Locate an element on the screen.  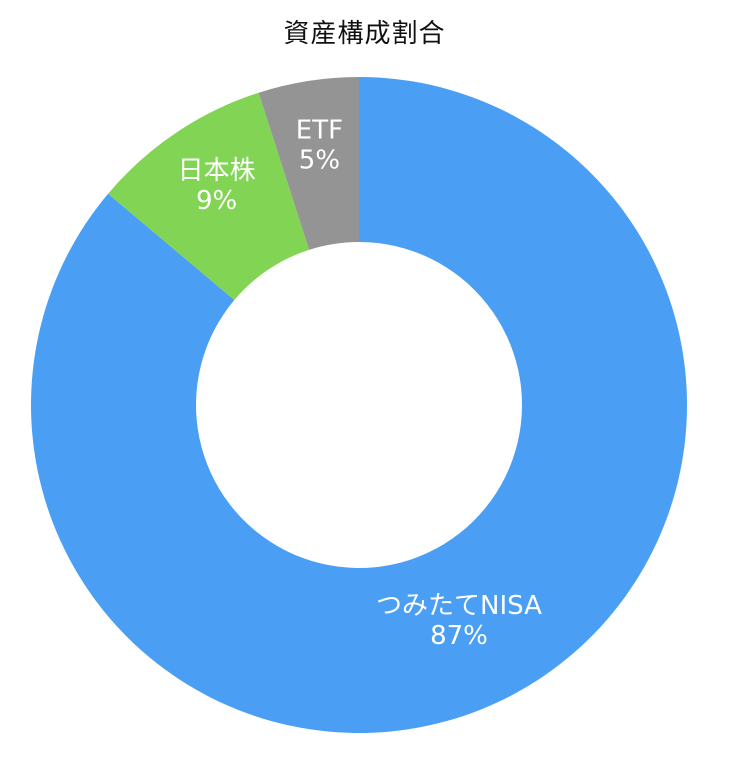
slice-value-2: 5% is located at coordinates (319, 161).